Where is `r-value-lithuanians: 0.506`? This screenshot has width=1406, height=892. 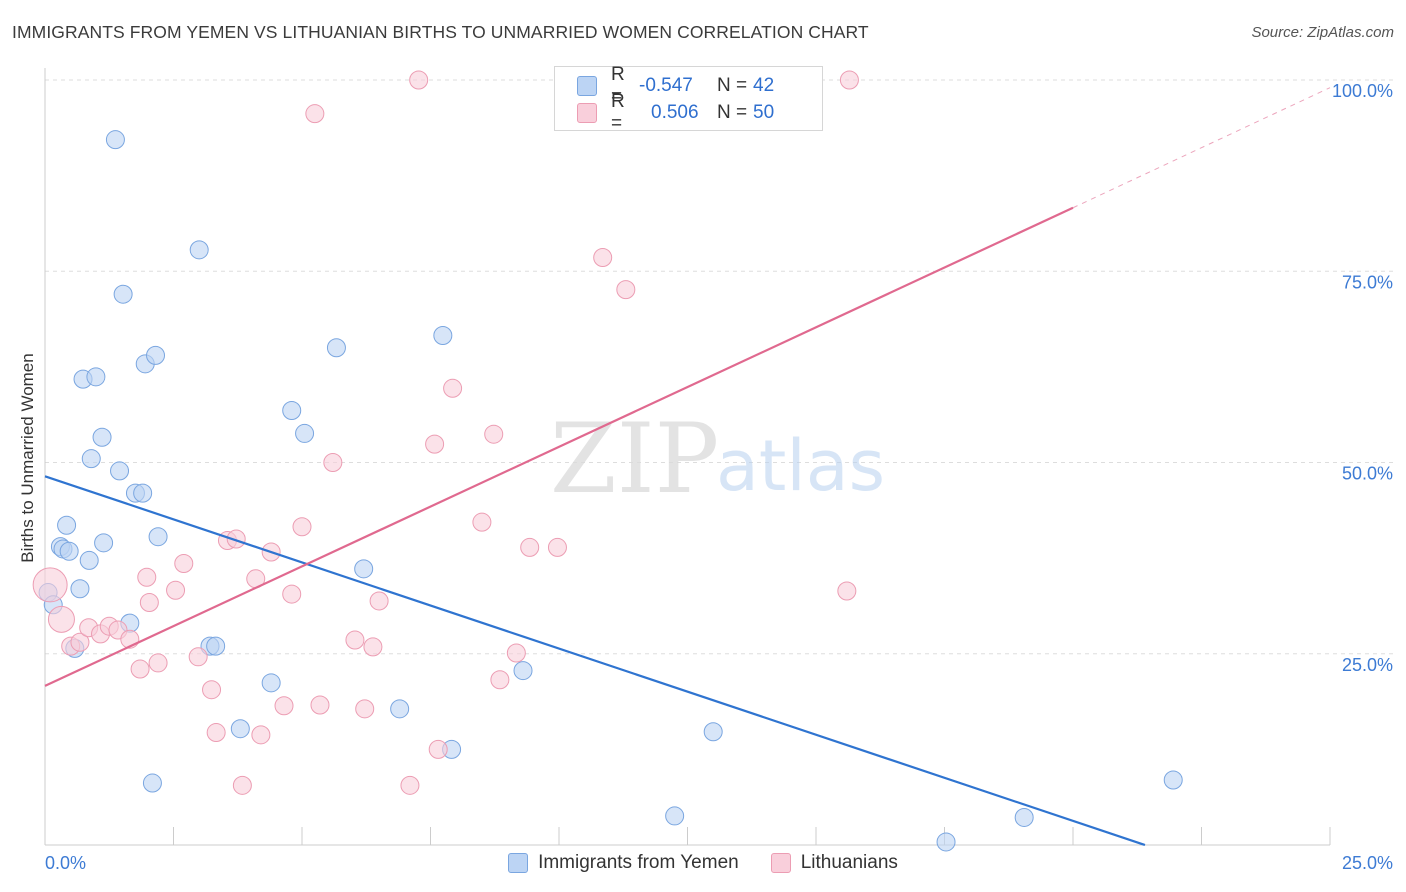
r-value-lithuanians: 0.506 is located at coordinates (675, 112).